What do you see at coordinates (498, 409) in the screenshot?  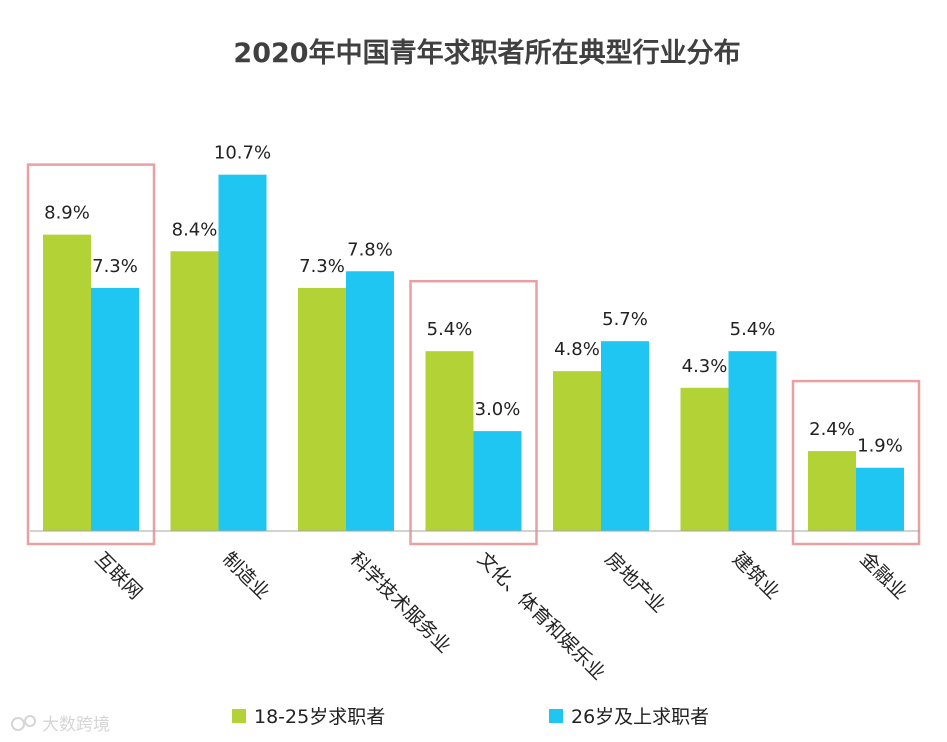 I see `data-label-26-plus-3: 3.0%` at bounding box center [498, 409].